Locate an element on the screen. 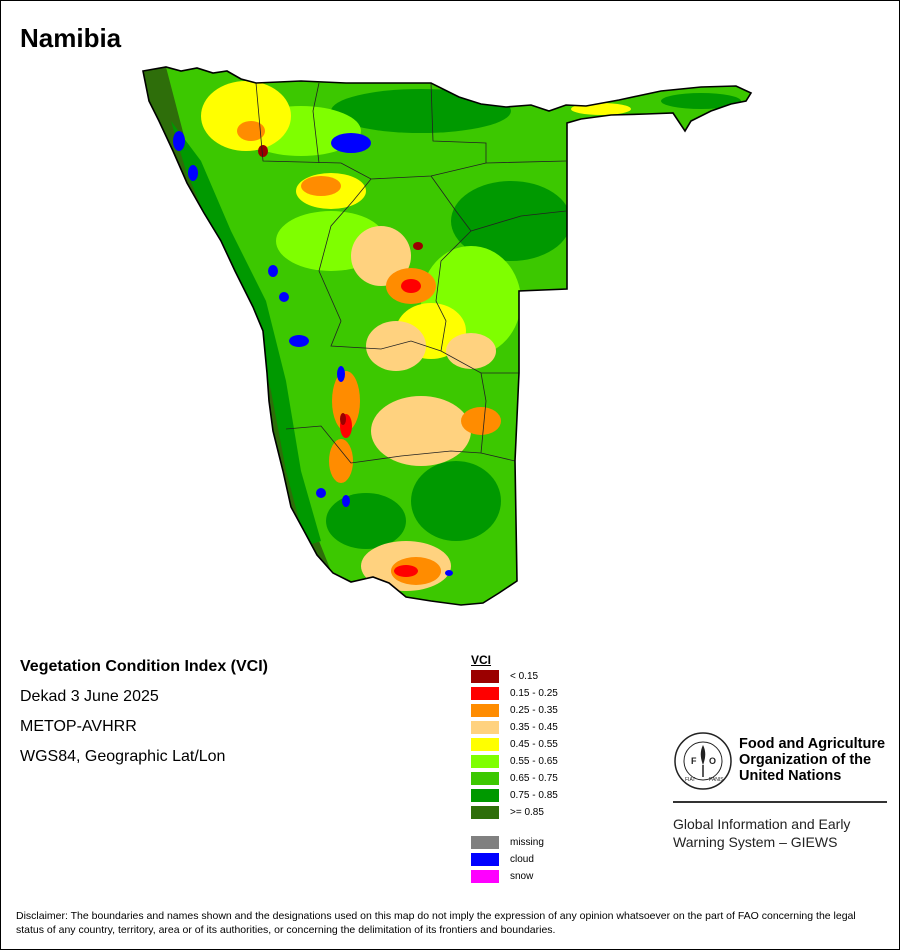 The height and width of the screenshot is (950, 900). legend-item: snow is located at coordinates (502, 876).